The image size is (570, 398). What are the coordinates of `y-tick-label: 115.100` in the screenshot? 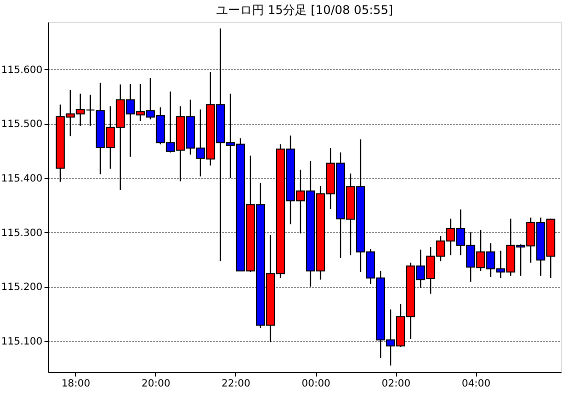 It's located at (21, 342).